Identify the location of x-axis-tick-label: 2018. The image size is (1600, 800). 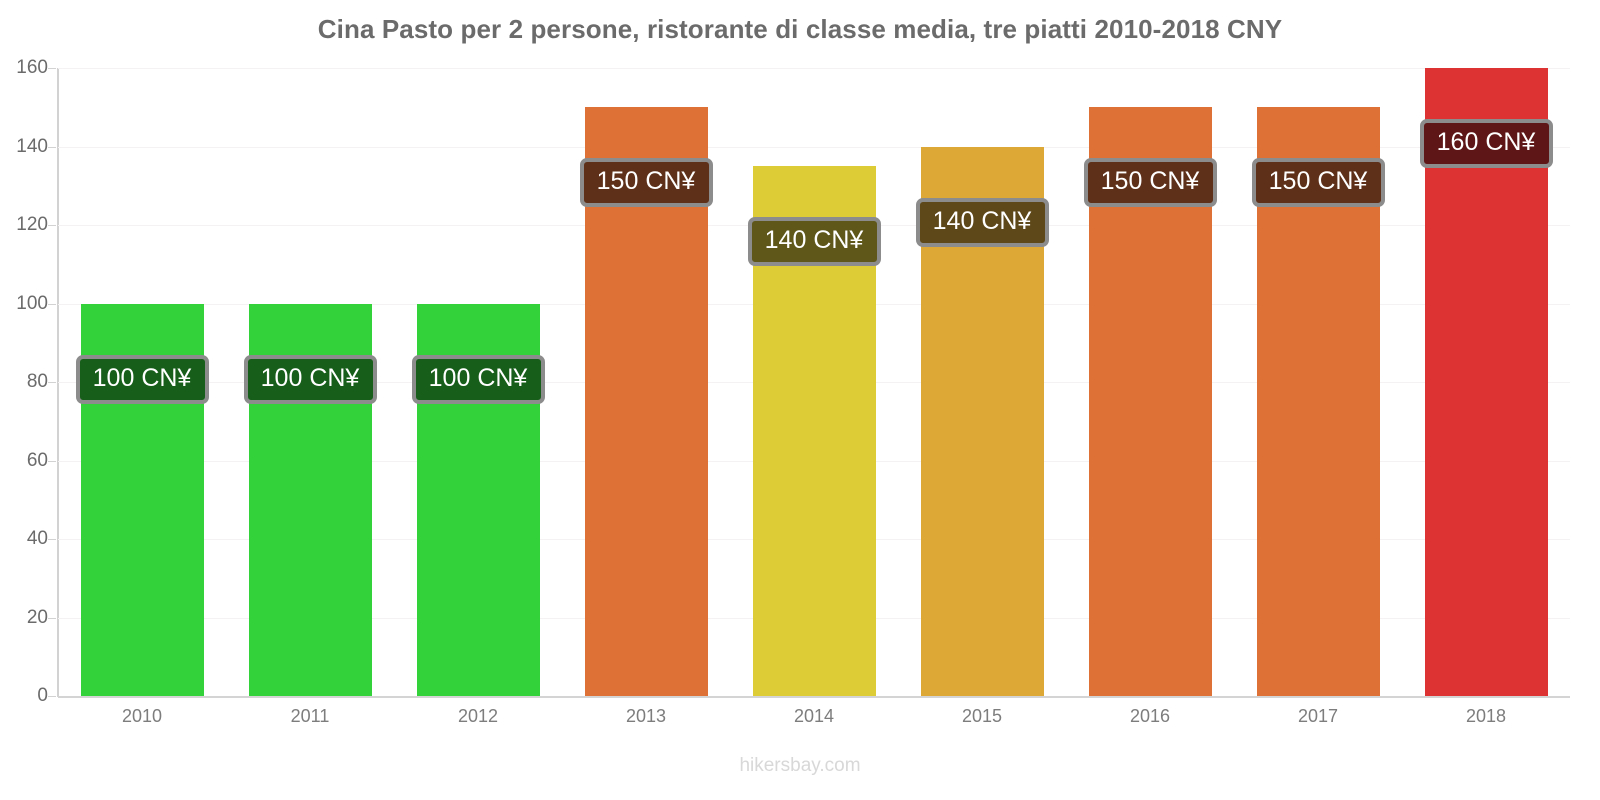
(1486, 716).